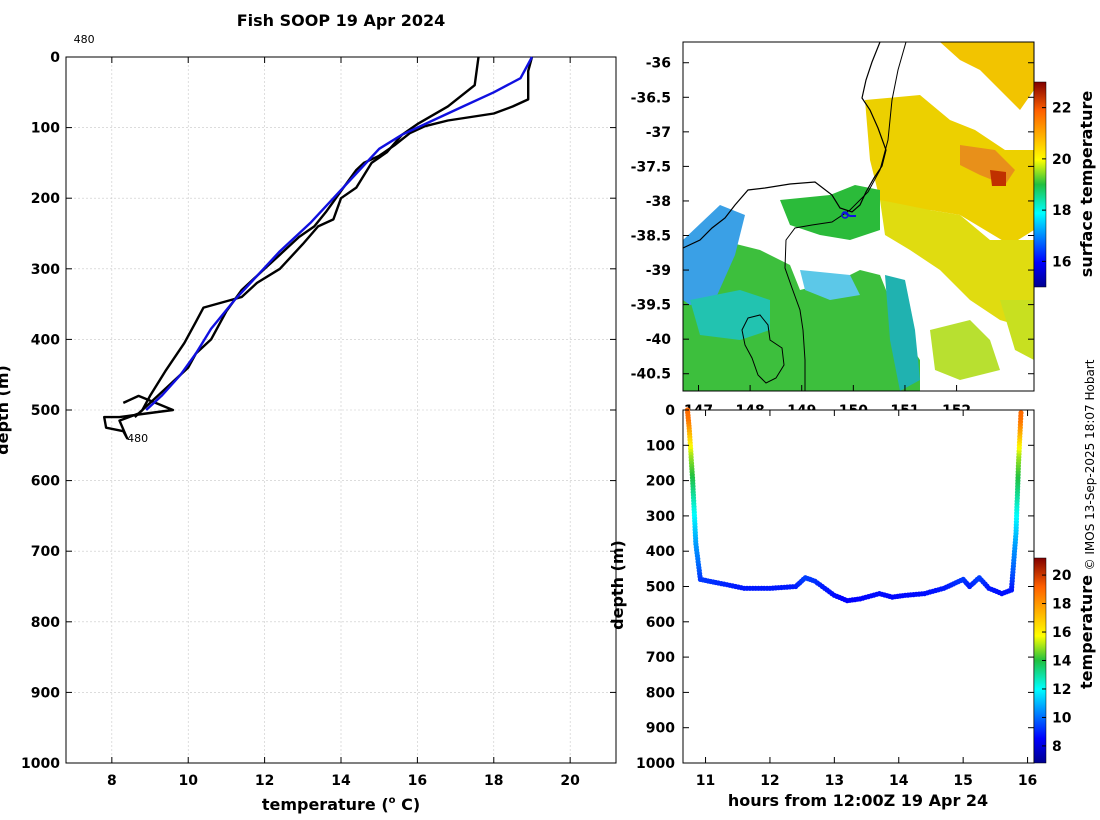  I want to click on temperature-colorbar-tick-label: 14, so click(1062, 662).